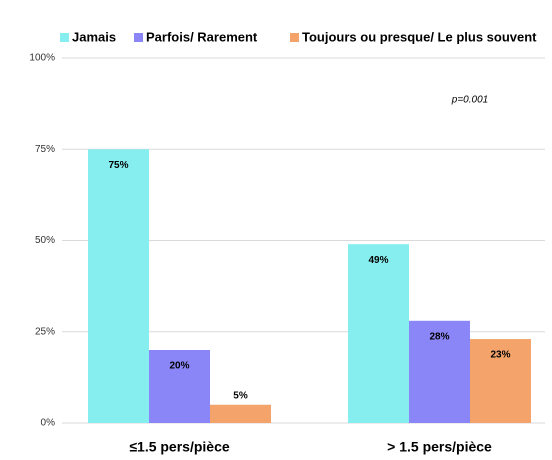 This screenshot has height=460, width=552. I want to click on legend-label: Parfois/ Rarement, so click(202, 36).